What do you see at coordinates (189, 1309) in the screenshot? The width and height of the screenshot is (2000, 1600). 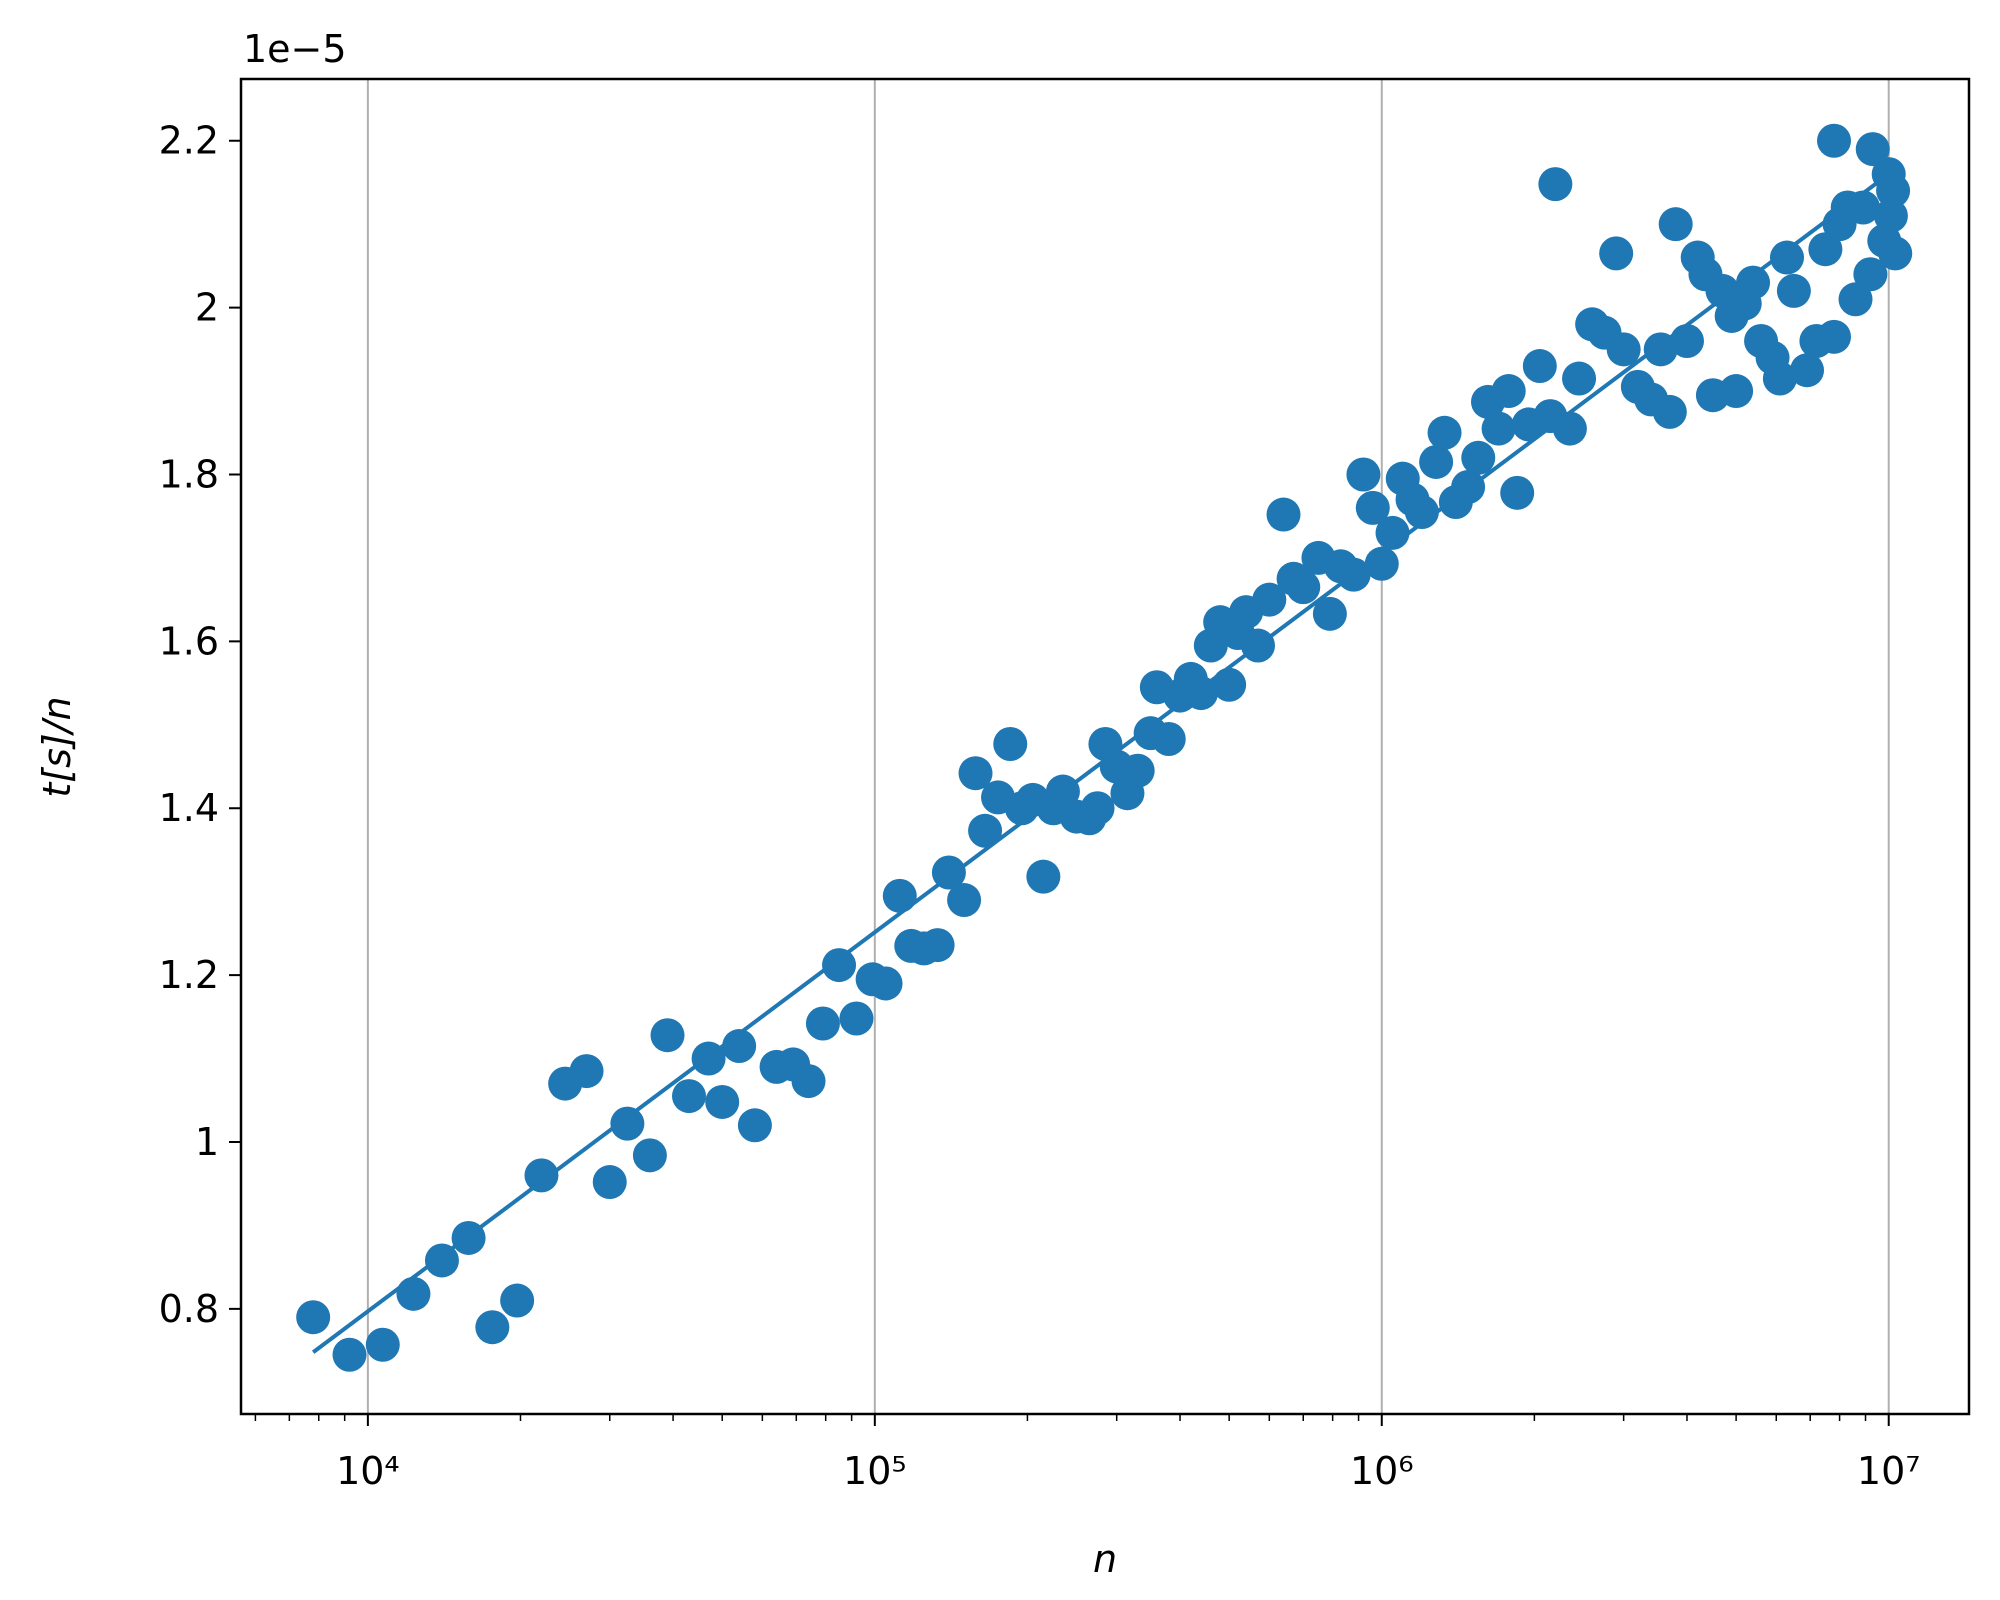 I see `y-tick-label: 0.8` at bounding box center [189, 1309].